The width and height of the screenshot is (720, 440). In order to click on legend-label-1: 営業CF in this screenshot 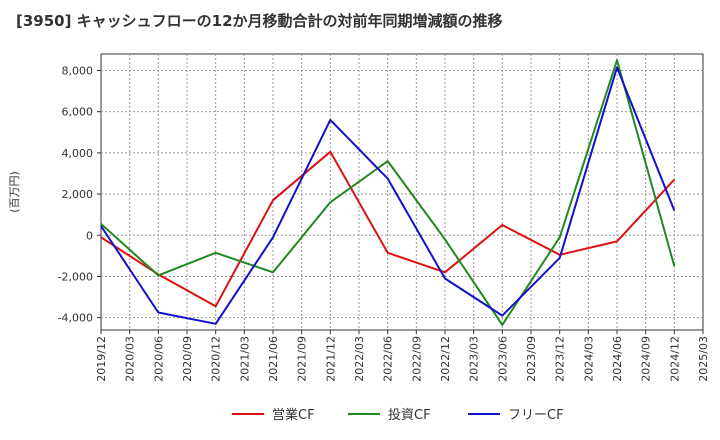, I will do `click(293, 415)`.